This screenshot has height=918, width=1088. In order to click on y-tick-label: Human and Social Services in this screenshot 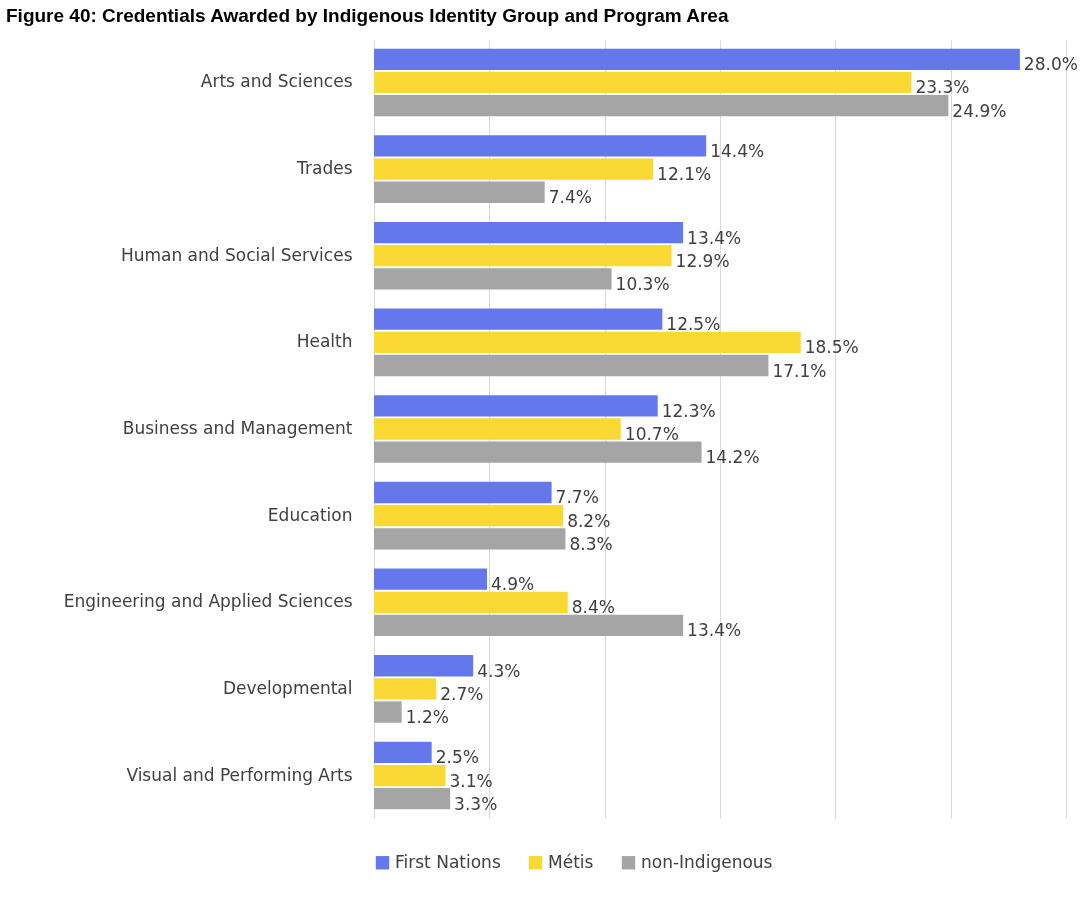, I will do `click(236, 254)`.